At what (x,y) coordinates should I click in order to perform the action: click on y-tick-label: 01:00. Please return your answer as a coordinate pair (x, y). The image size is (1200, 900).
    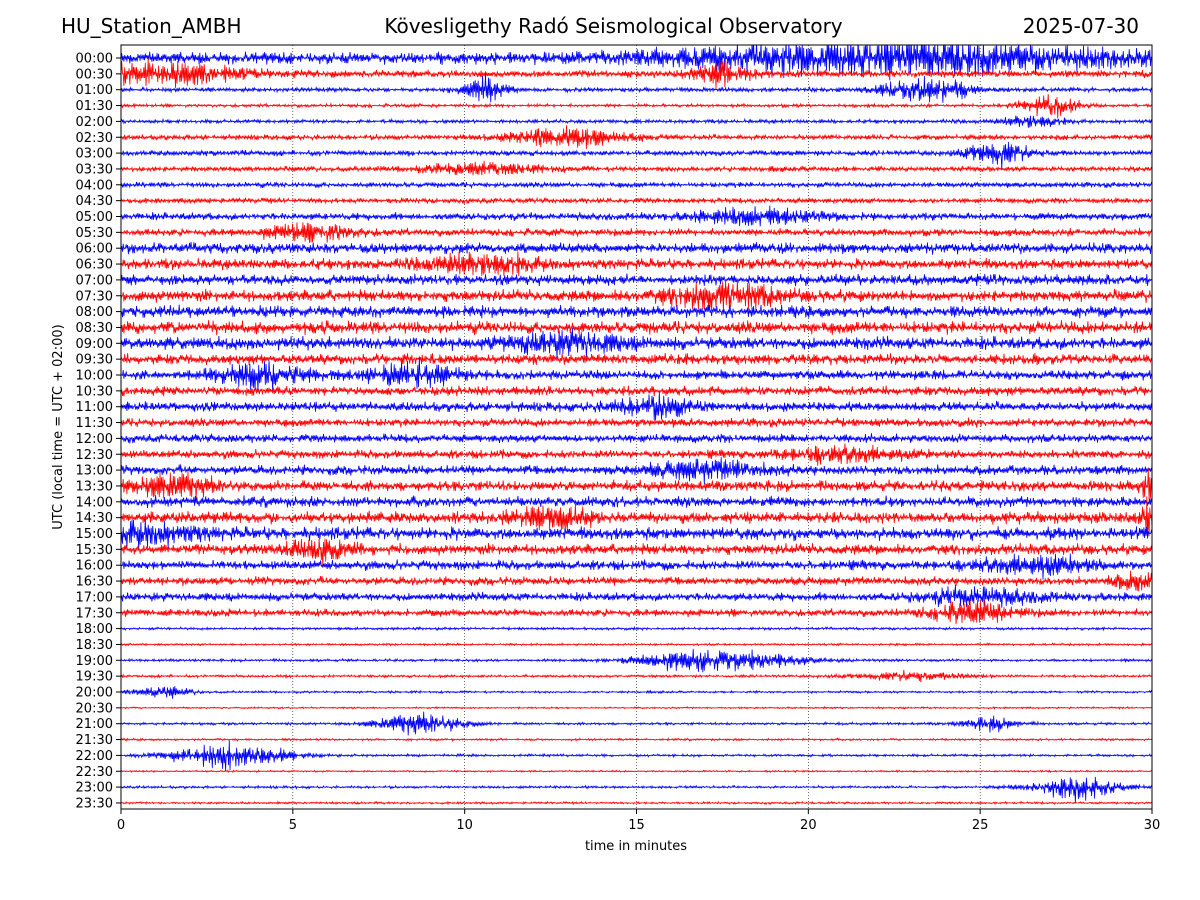
    Looking at the image, I should click on (94, 90).